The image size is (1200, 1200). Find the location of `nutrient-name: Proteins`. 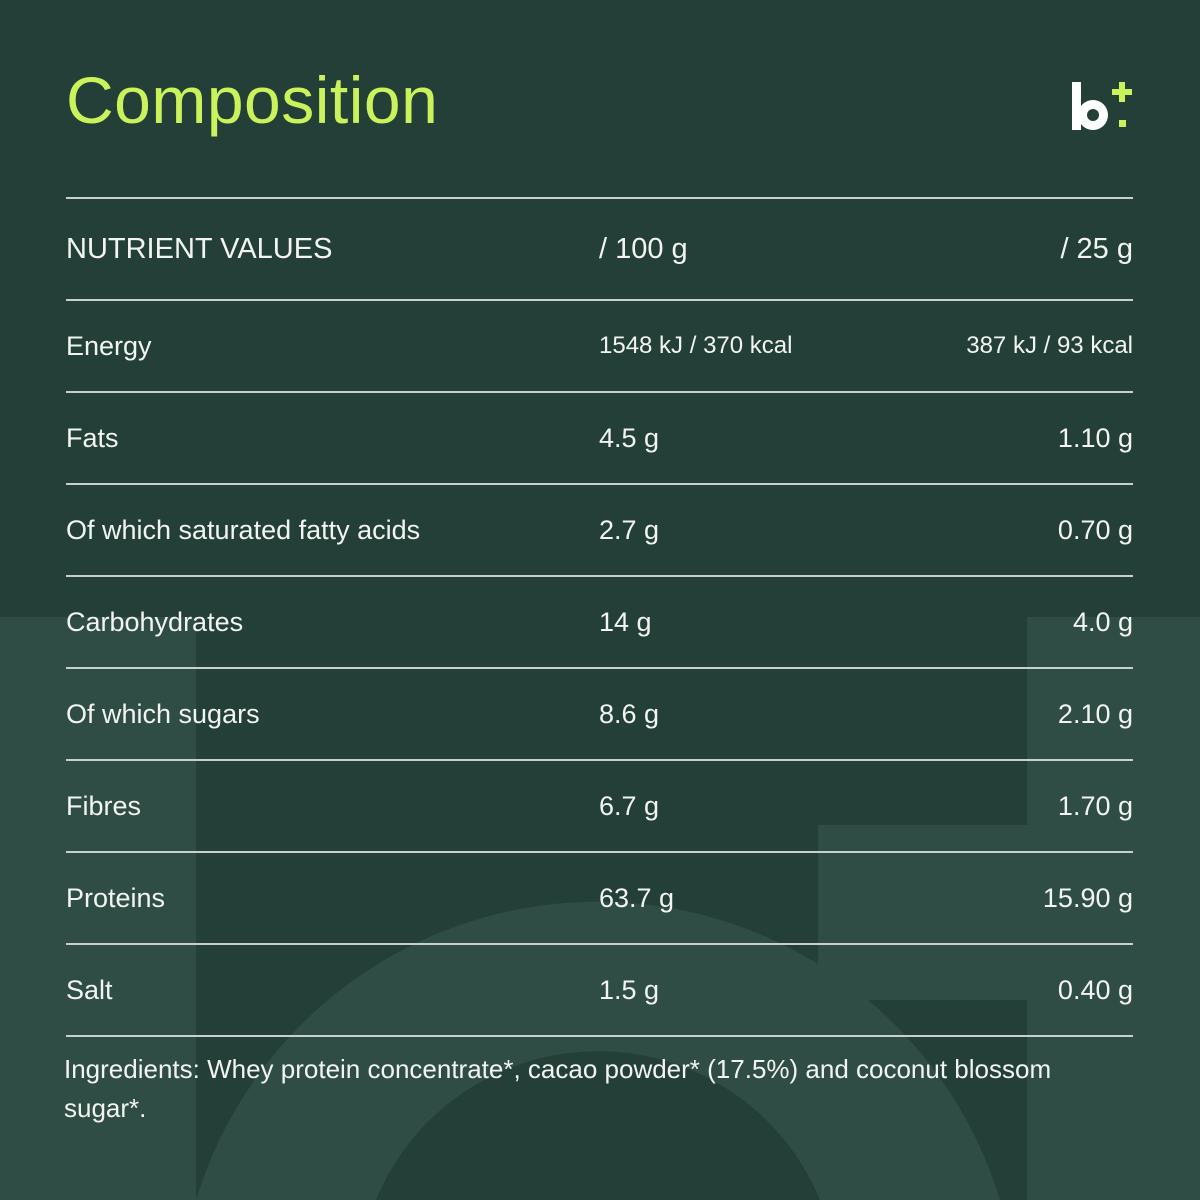

nutrient-name: Proteins is located at coordinates (332, 898).